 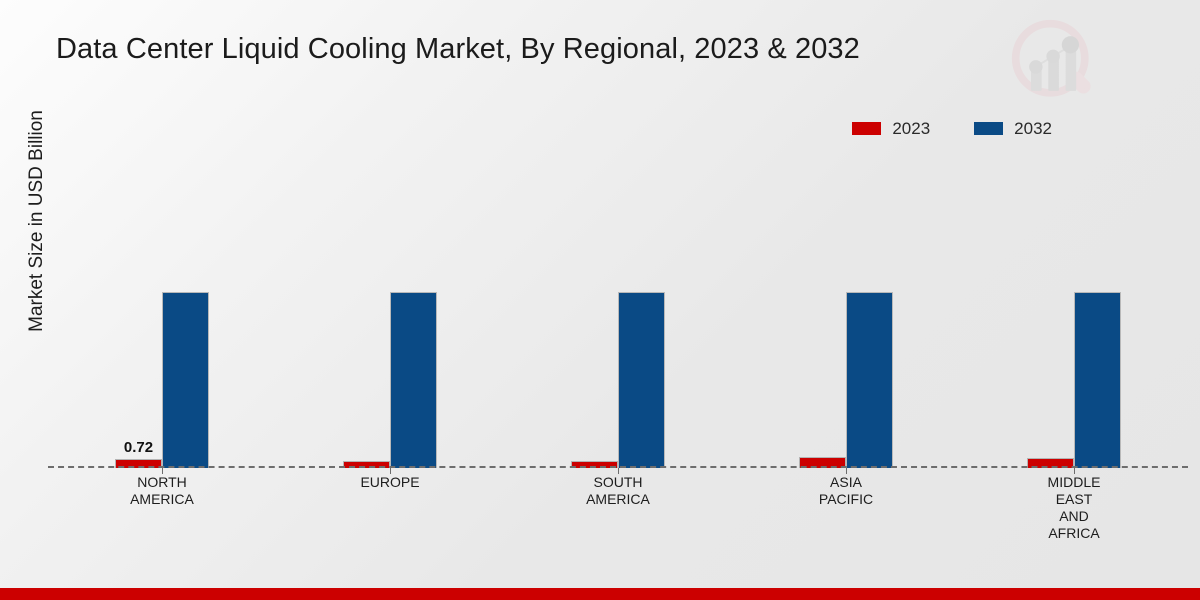 I want to click on legend-item-2023: 2023, so click(x=891, y=128).